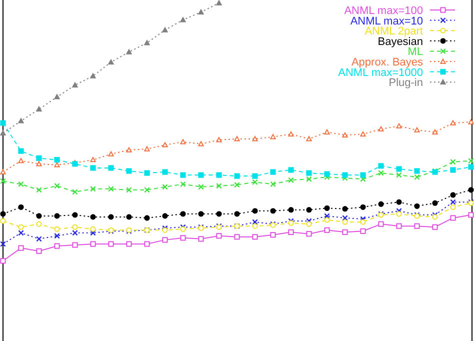 Image resolution: width=474 pixels, height=341 pixels. I want to click on legend-label: Plug-in, so click(405, 83).